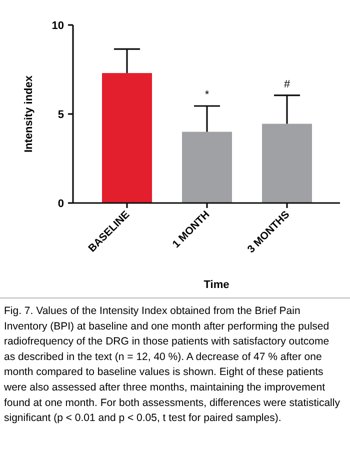 This screenshot has height=460, width=350. What do you see at coordinates (58, 26) in the screenshot?
I see `y-tick-label: 10` at bounding box center [58, 26].